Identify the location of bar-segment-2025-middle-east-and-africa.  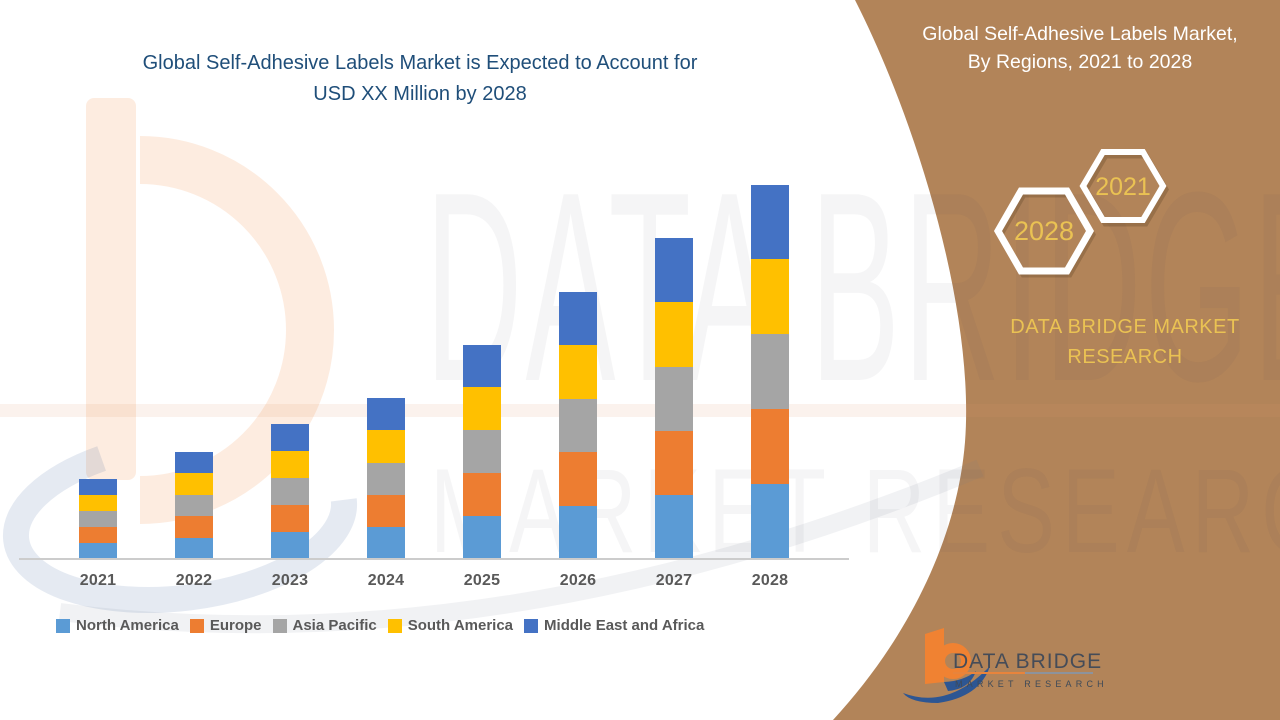
(482, 366).